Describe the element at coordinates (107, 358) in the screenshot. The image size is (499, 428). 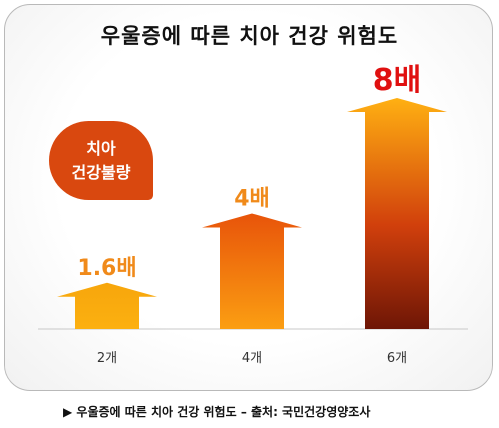
I see `x-tick-label-1: 2개` at that location.